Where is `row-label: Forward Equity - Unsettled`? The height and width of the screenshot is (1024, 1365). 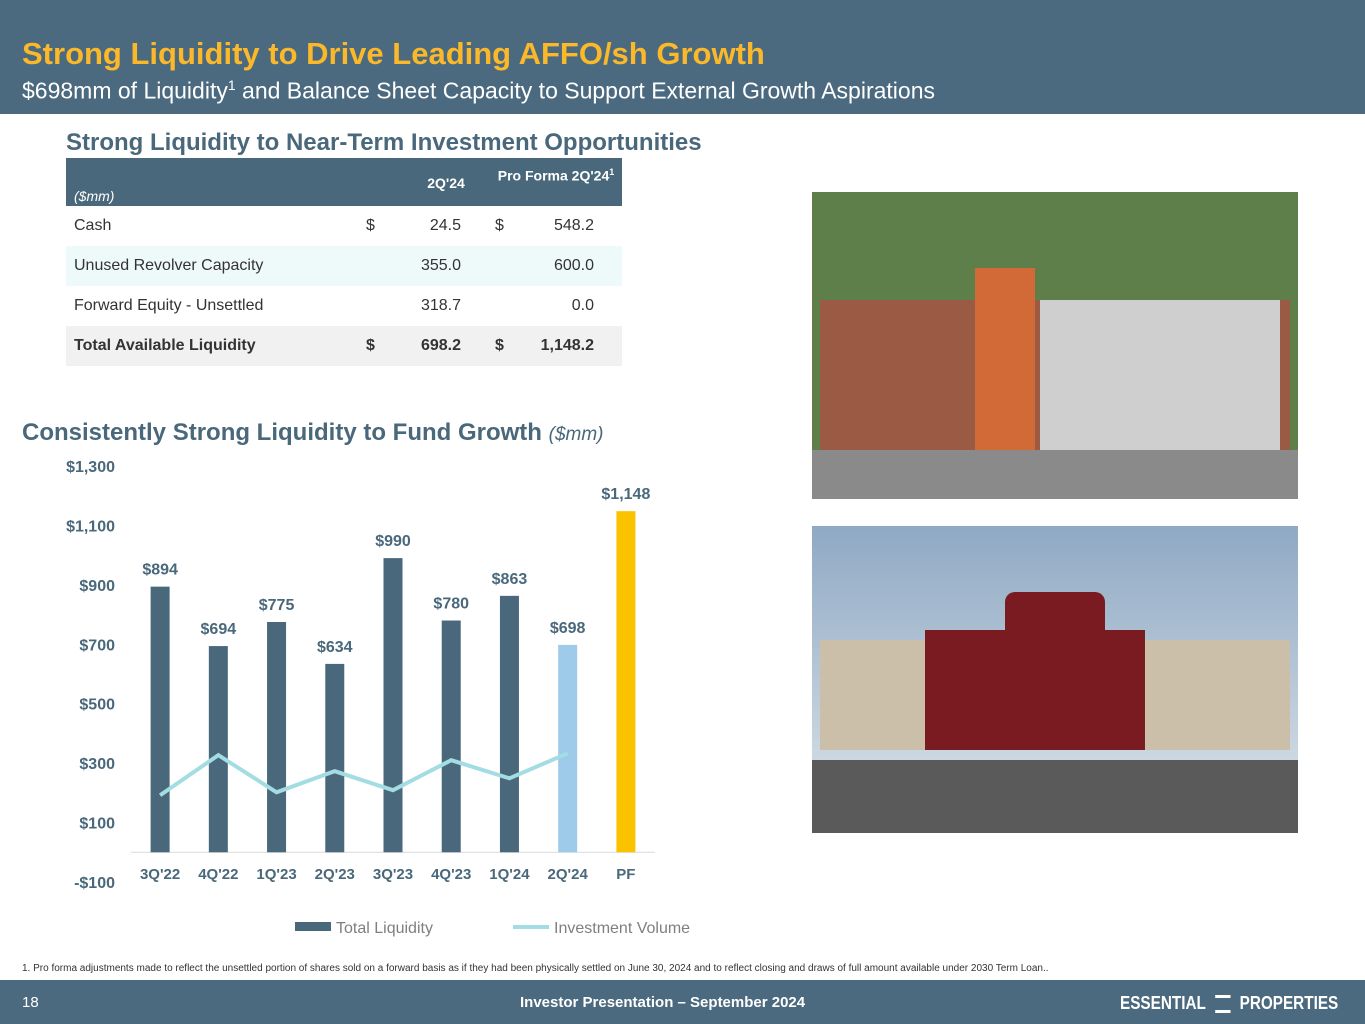
row-label: Forward Equity - Unsettled is located at coordinates (169, 305).